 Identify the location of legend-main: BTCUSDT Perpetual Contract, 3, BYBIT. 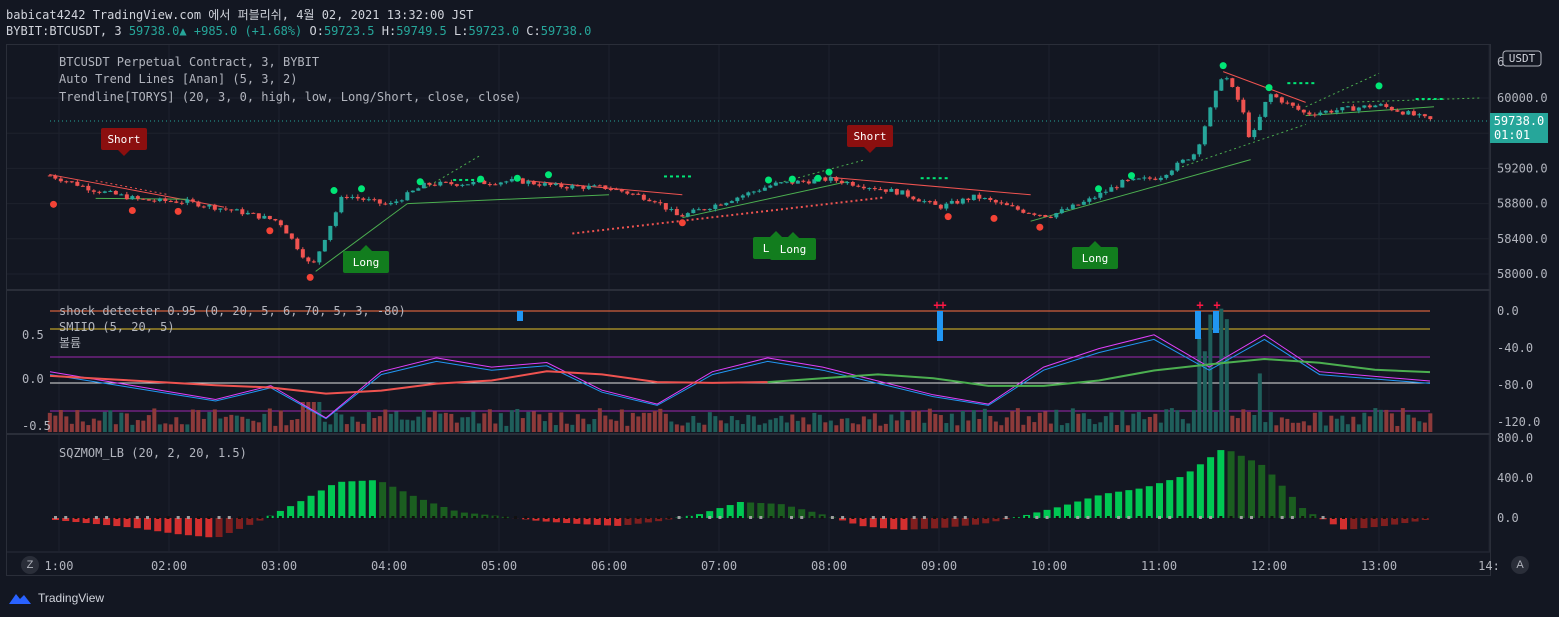
(189, 62).